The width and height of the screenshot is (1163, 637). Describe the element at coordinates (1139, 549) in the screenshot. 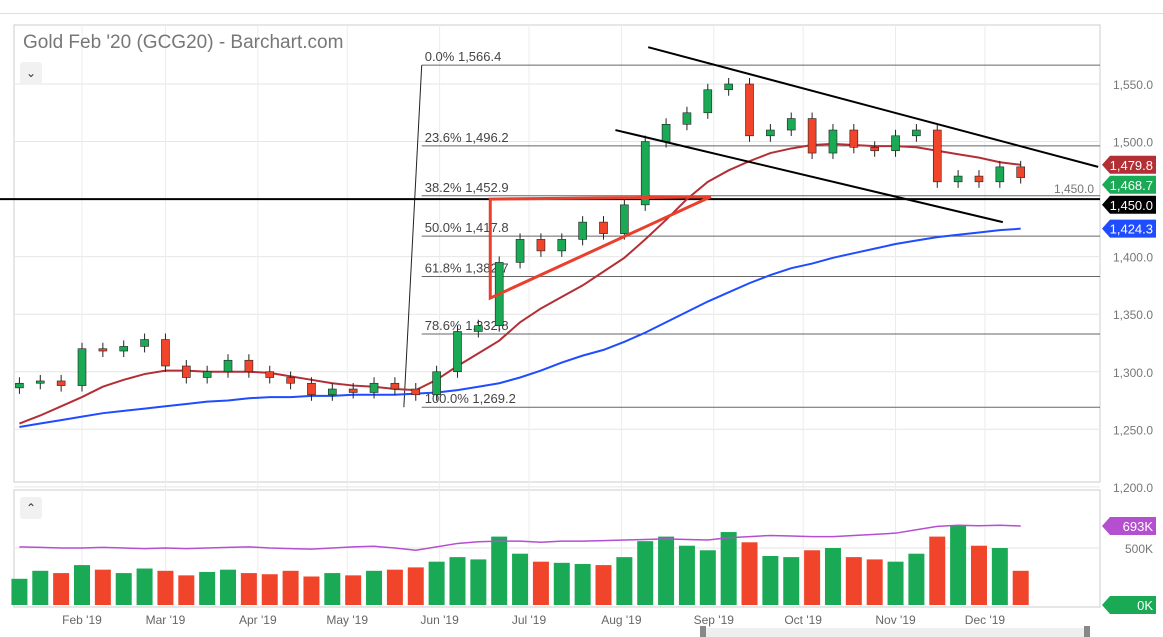

I see `volume-tick-label: 500K` at that location.